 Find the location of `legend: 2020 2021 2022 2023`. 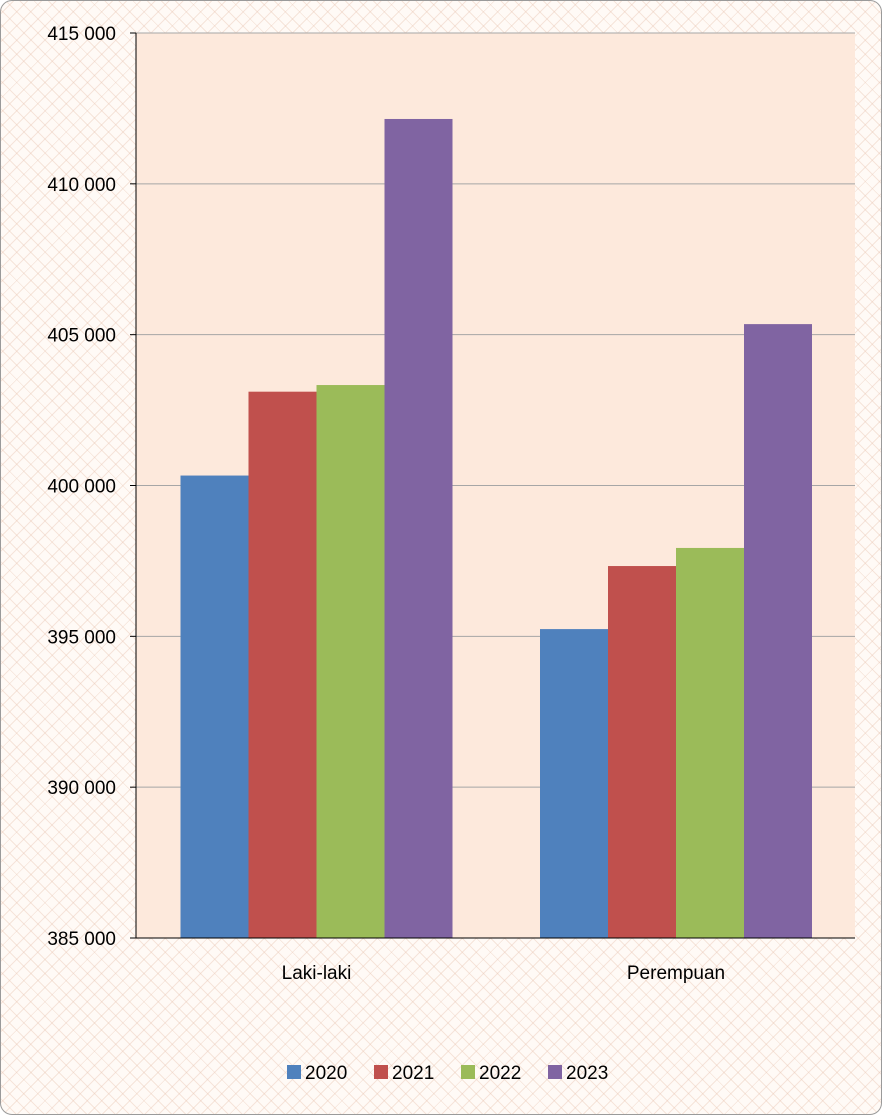

legend: 2020 2021 2022 2023 is located at coordinates (447, 1073).